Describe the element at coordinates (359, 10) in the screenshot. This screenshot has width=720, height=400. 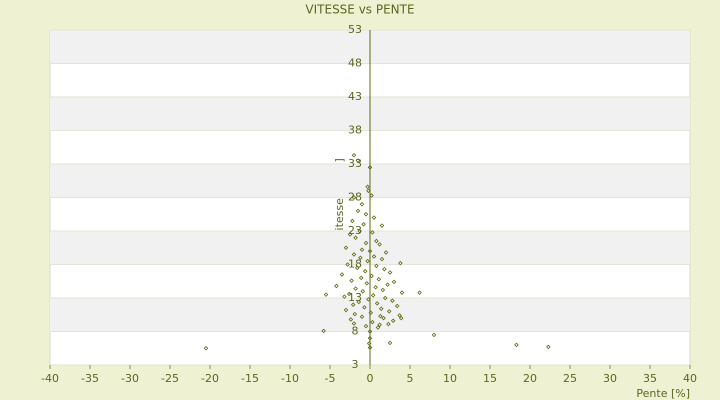
I see `chart-title: VITESSE vs PENTE` at that location.